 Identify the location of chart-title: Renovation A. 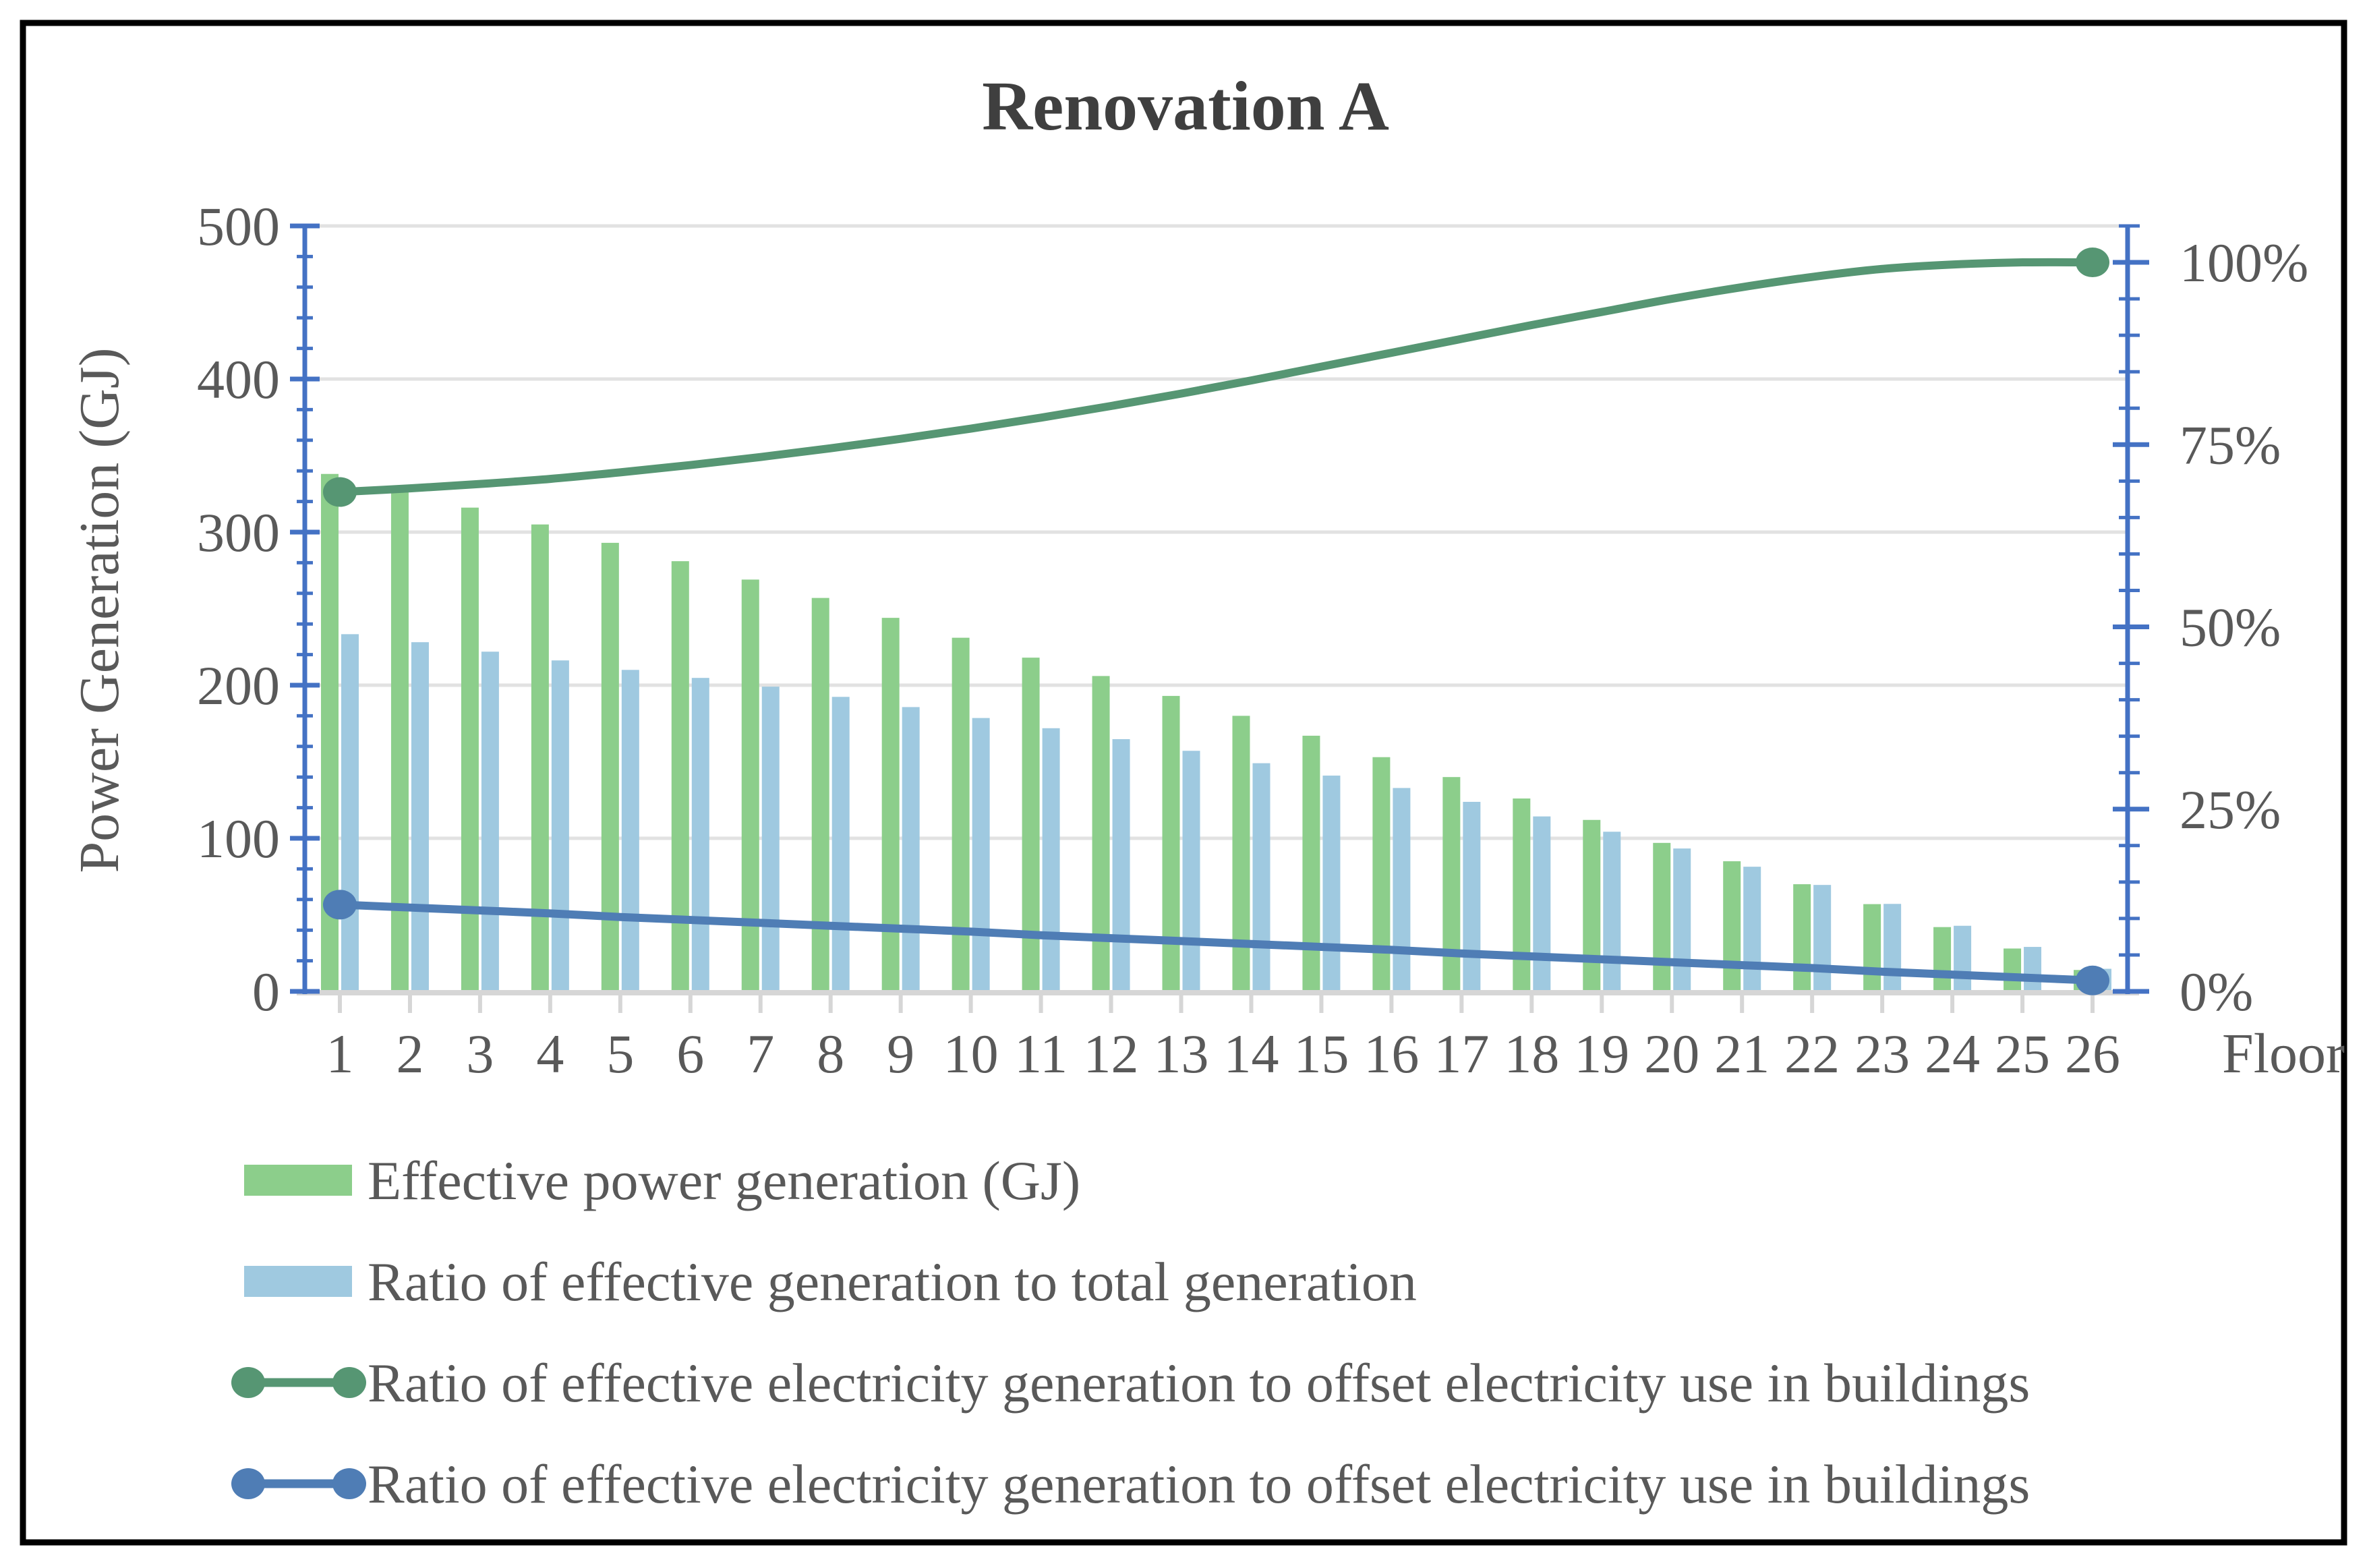
(1186, 106).